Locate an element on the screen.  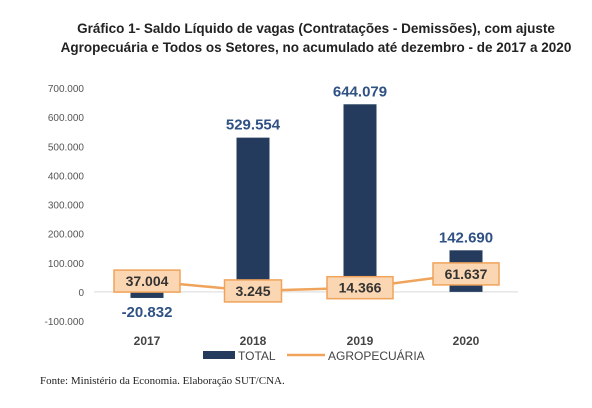
data-label-agro: 14.366 is located at coordinates (360, 288).